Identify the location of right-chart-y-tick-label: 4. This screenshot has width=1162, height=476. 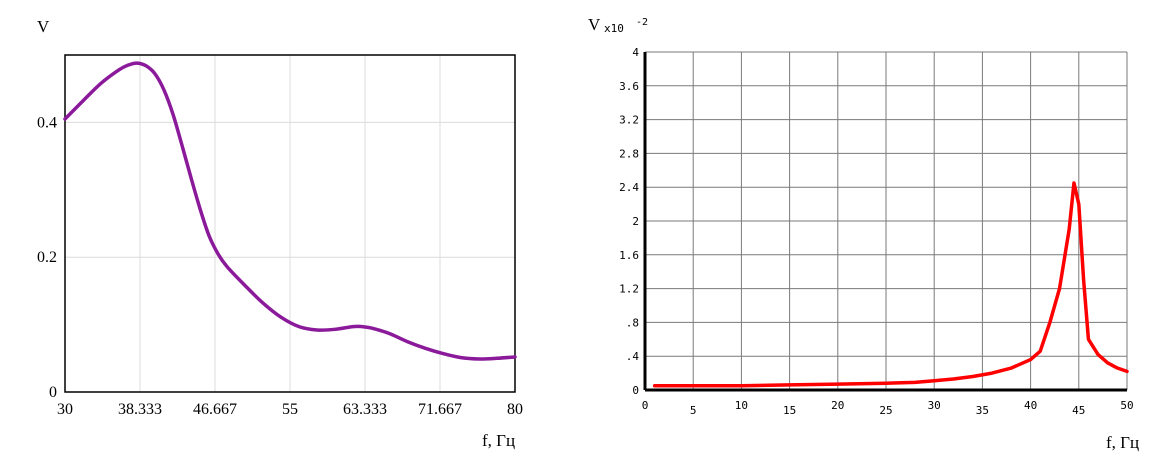
(635, 52).